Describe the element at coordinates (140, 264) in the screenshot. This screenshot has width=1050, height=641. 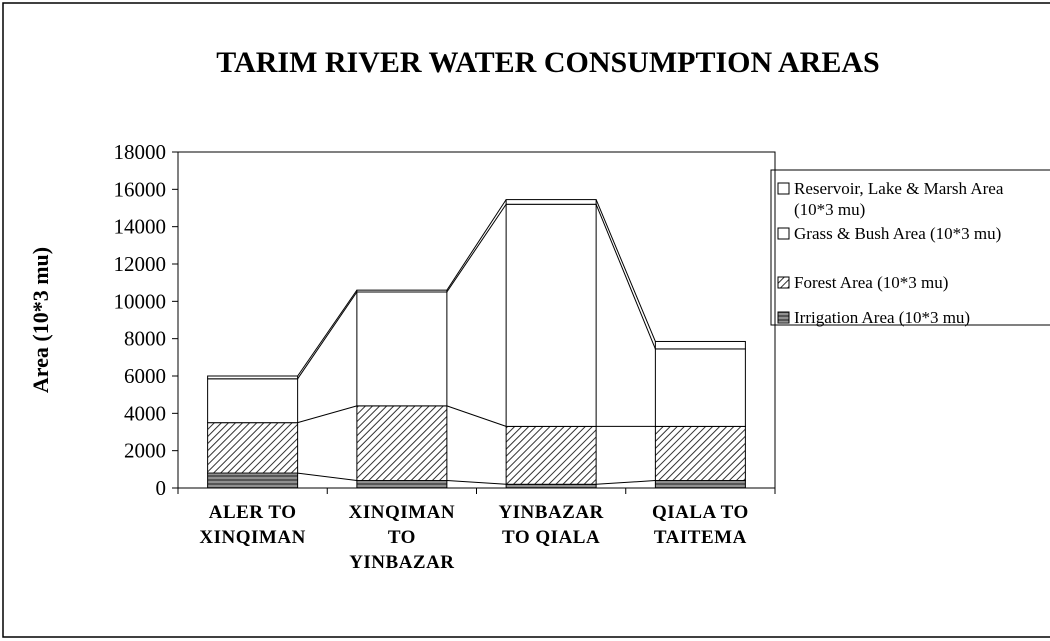
I see `y-tick-label: 12000` at that location.